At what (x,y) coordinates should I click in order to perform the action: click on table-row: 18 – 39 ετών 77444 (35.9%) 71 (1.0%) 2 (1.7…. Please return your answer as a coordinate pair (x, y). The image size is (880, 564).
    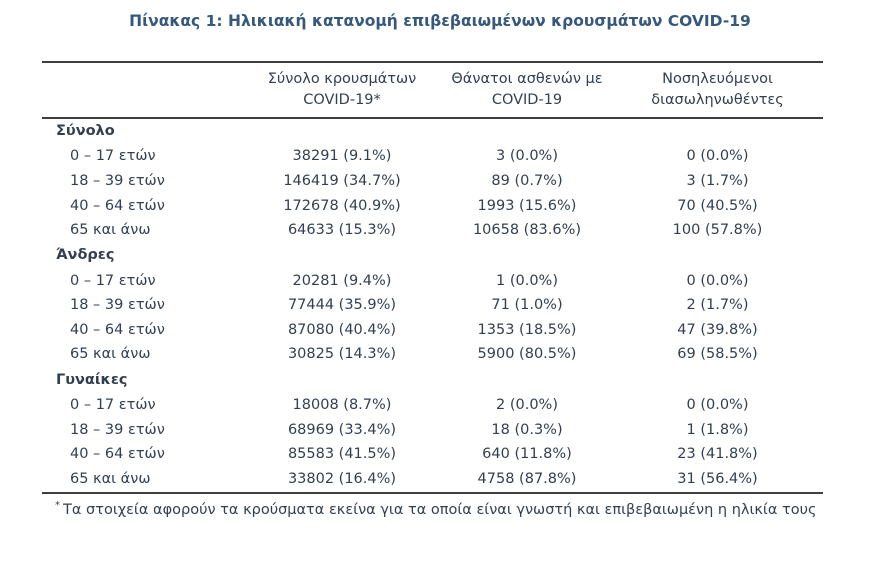
    Looking at the image, I should click on (432, 306).